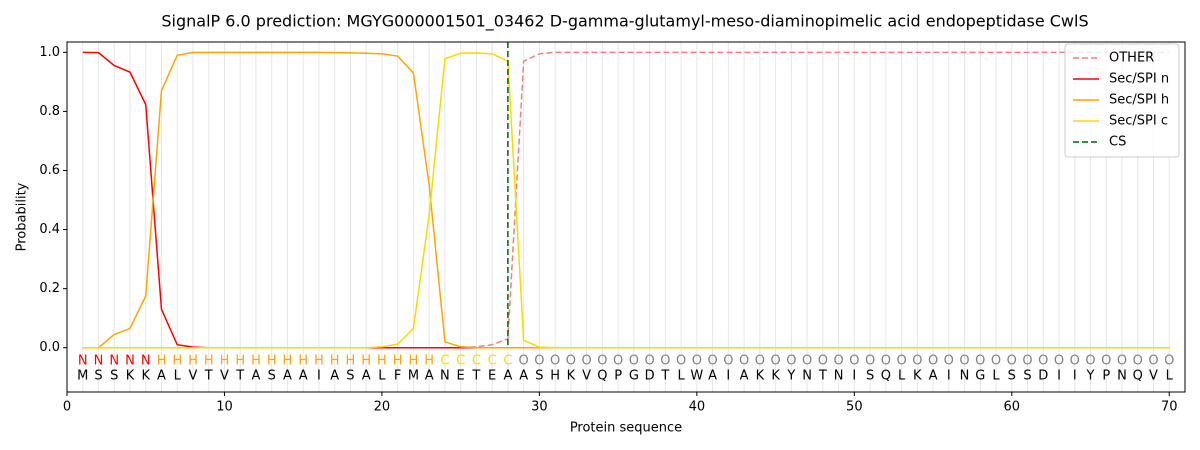  I want to click on x-tick-label: 20, so click(382, 407).